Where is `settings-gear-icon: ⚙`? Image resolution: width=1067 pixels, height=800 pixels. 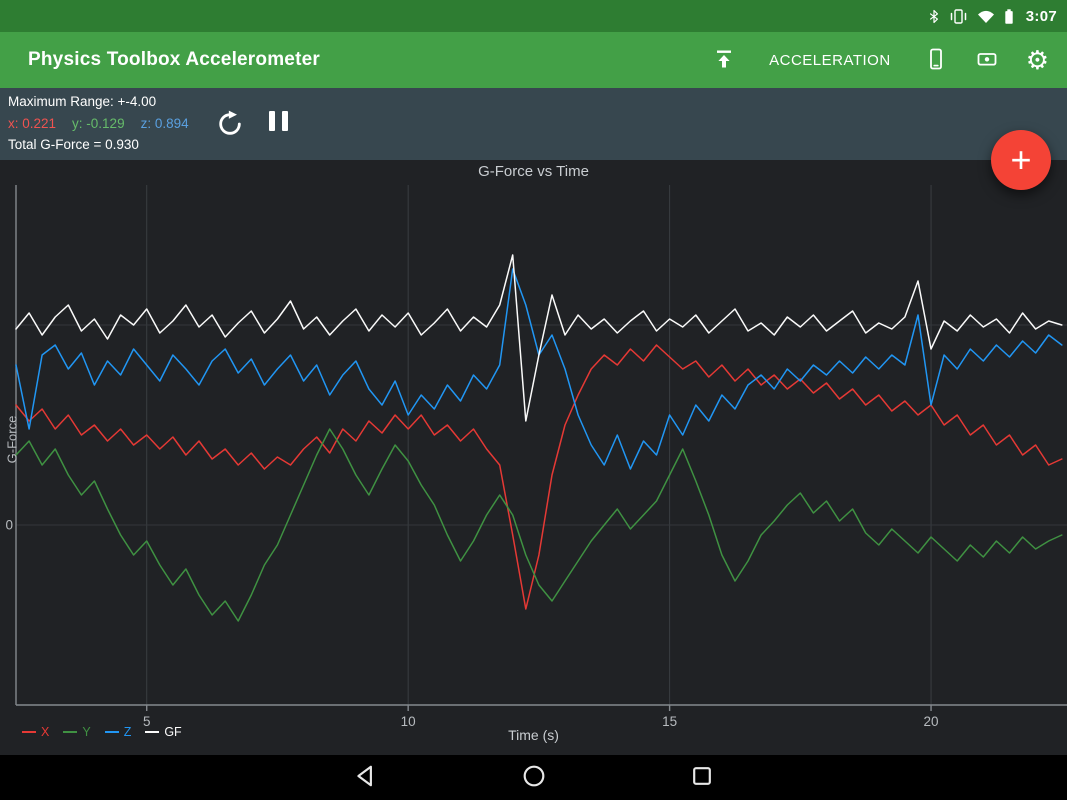 settings-gear-icon: ⚙ is located at coordinates (1037, 60).